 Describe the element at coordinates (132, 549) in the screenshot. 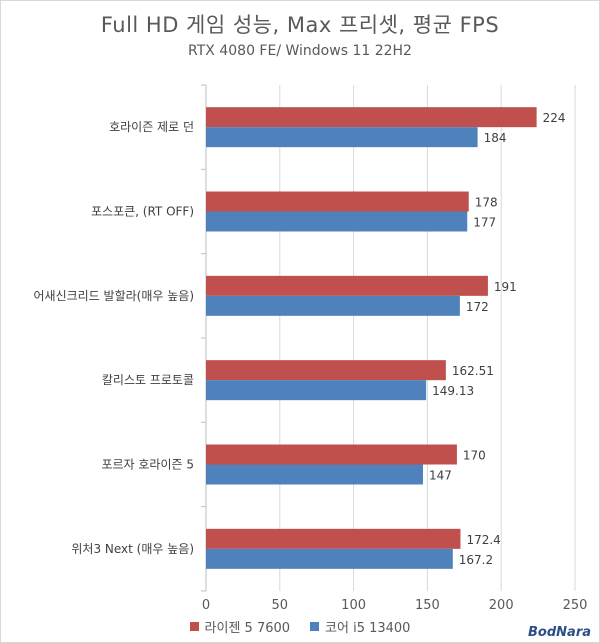

I see `category-label: 위처3 Next (매우 높음)` at that location.